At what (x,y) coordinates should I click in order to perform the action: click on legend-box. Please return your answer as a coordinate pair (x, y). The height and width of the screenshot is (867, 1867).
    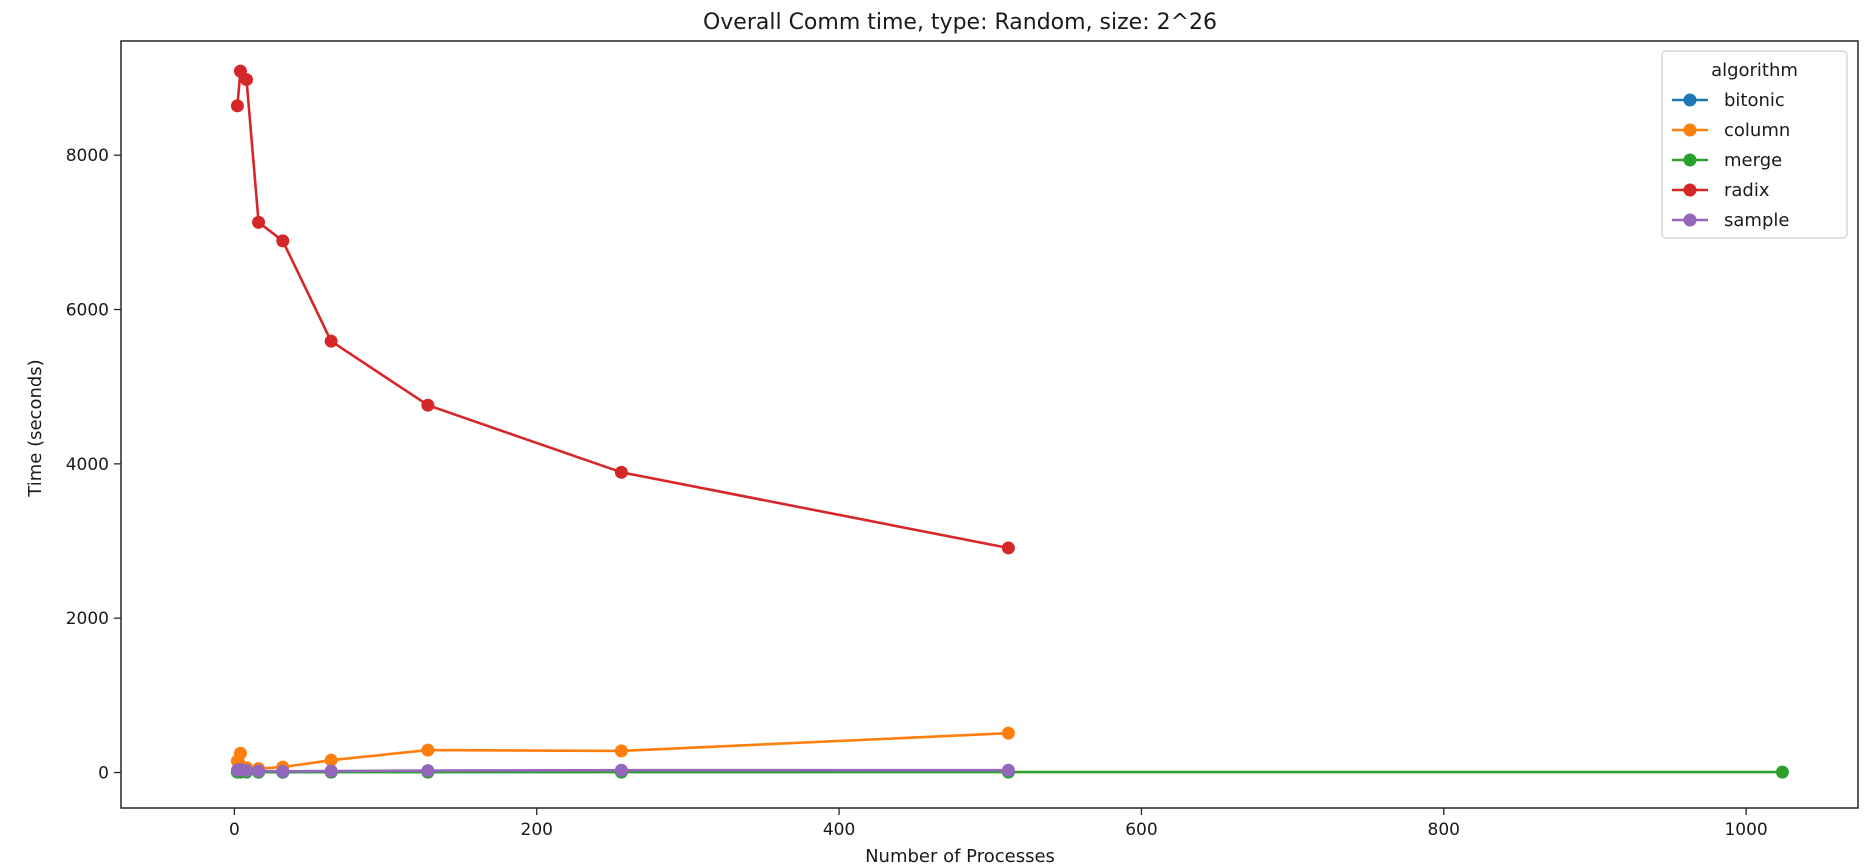
    Looking at the image, I should click on (1754, 144).